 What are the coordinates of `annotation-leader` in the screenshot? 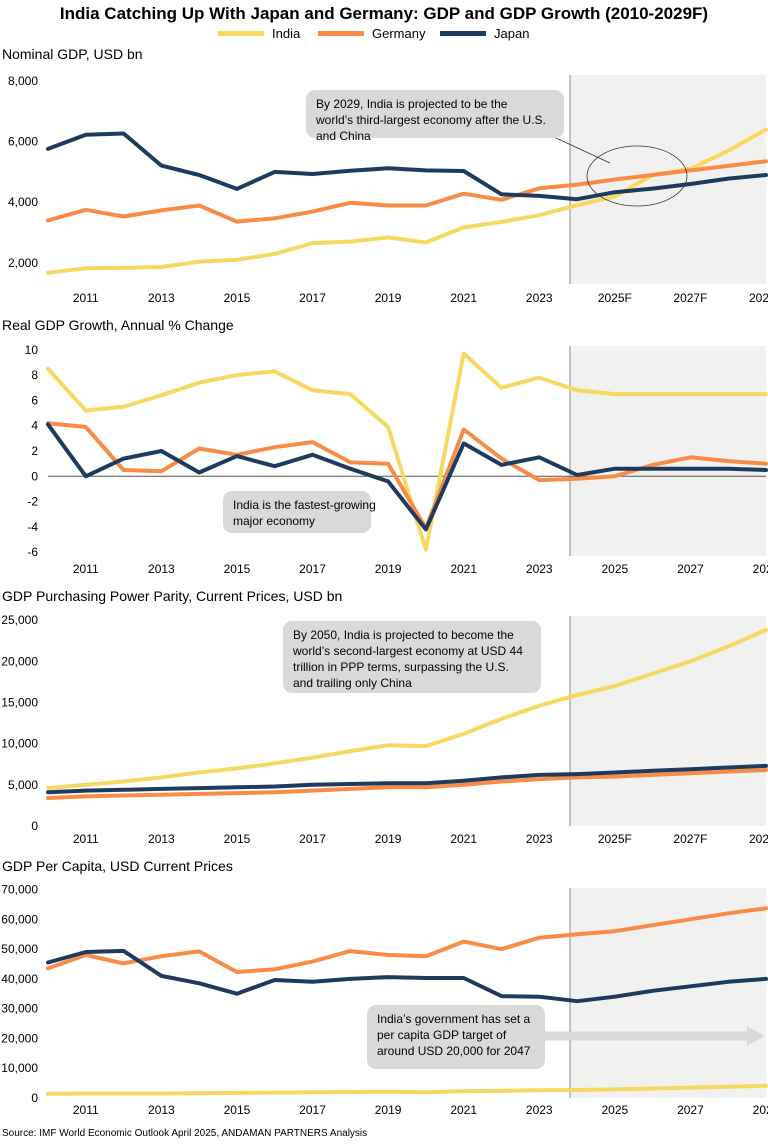 It's located at (583, 150).